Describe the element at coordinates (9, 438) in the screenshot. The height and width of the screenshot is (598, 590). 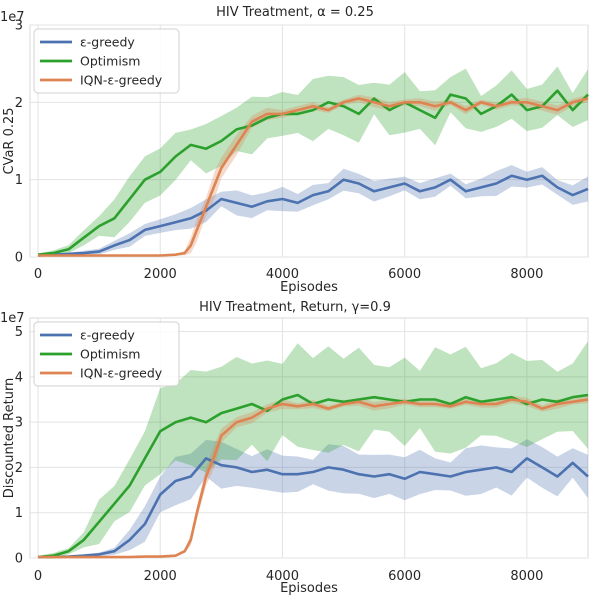
I see `y-axis-label: Discounted Return` at that location.